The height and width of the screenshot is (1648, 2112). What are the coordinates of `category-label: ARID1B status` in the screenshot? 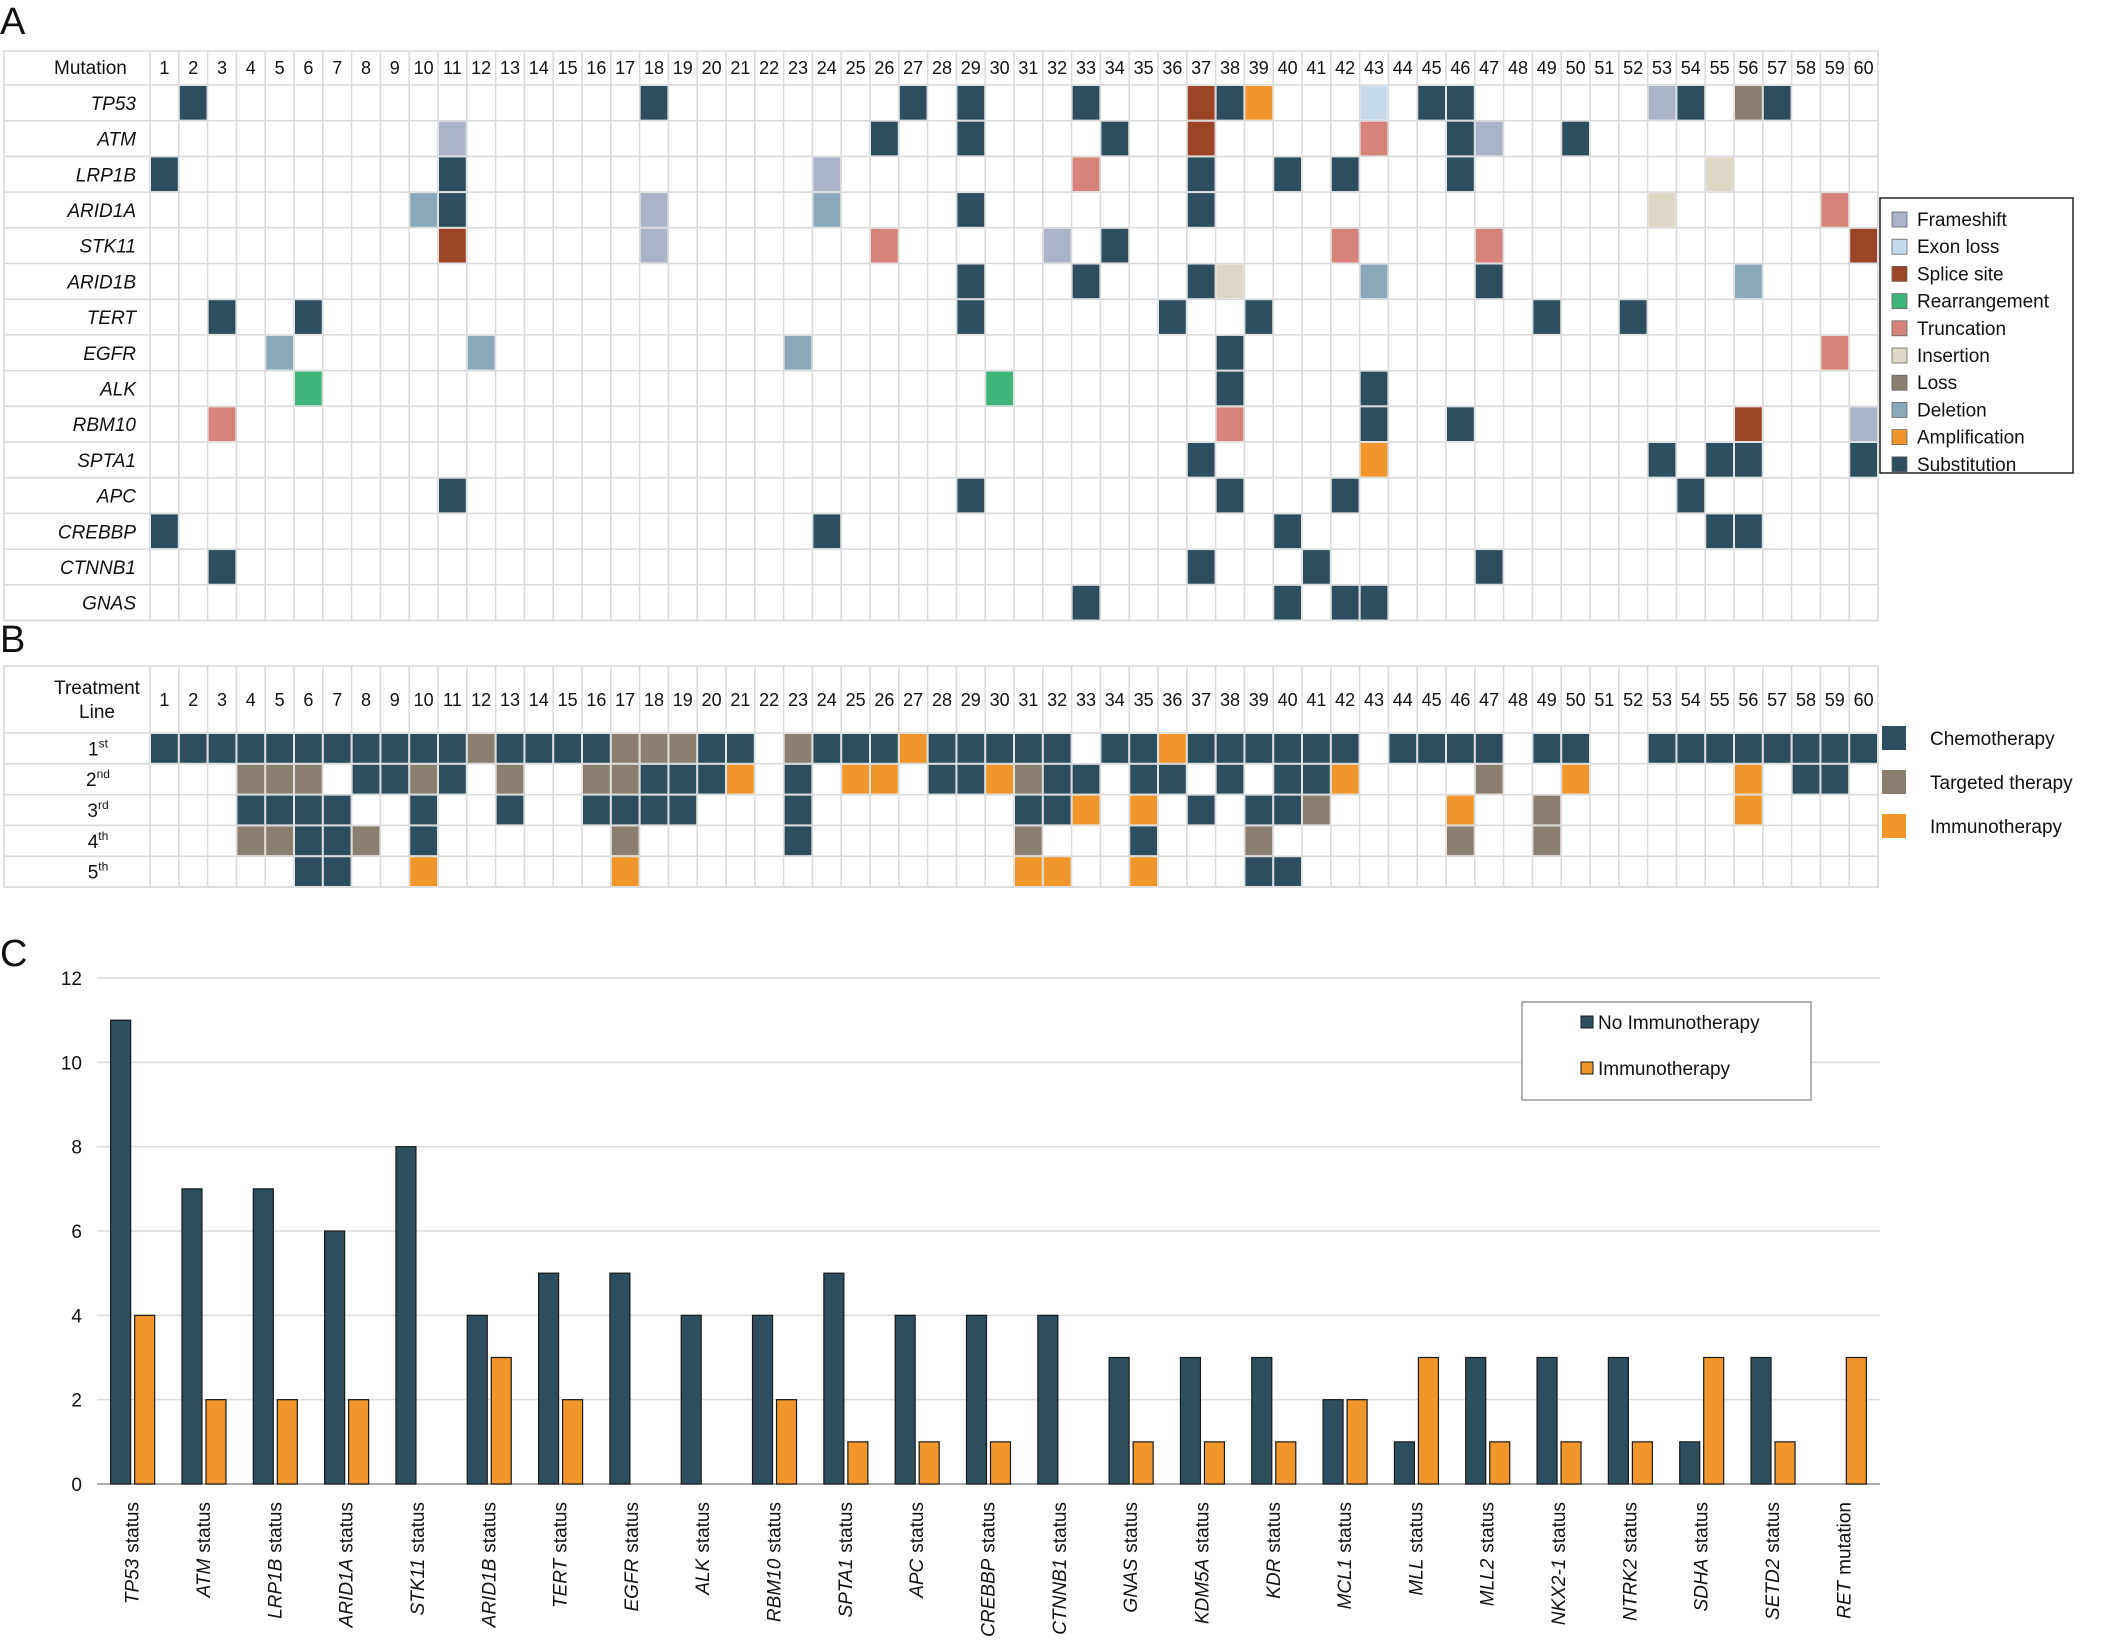 It's located at (489, 1565).